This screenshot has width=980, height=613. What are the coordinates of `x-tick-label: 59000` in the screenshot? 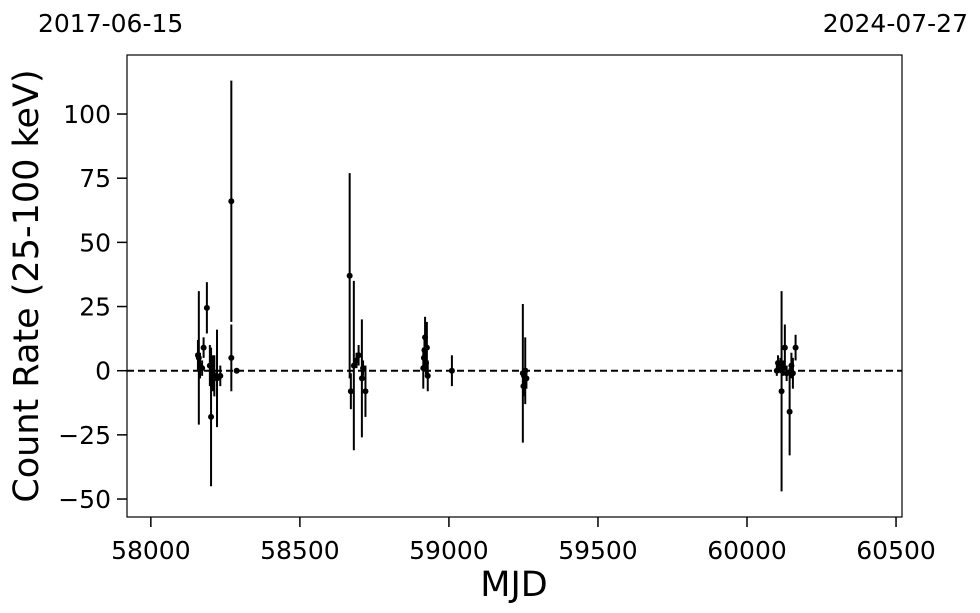 It's located at (449, 550).